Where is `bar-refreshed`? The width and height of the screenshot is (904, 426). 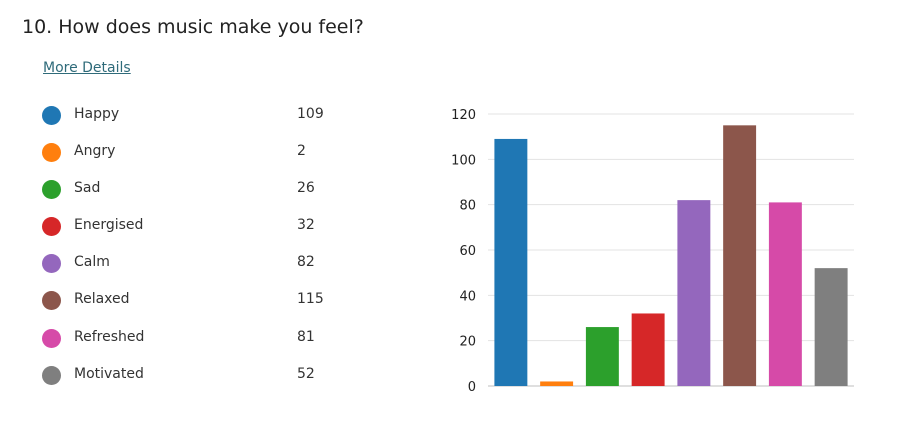 bar-refreshed is located at coordinates (785, 294).